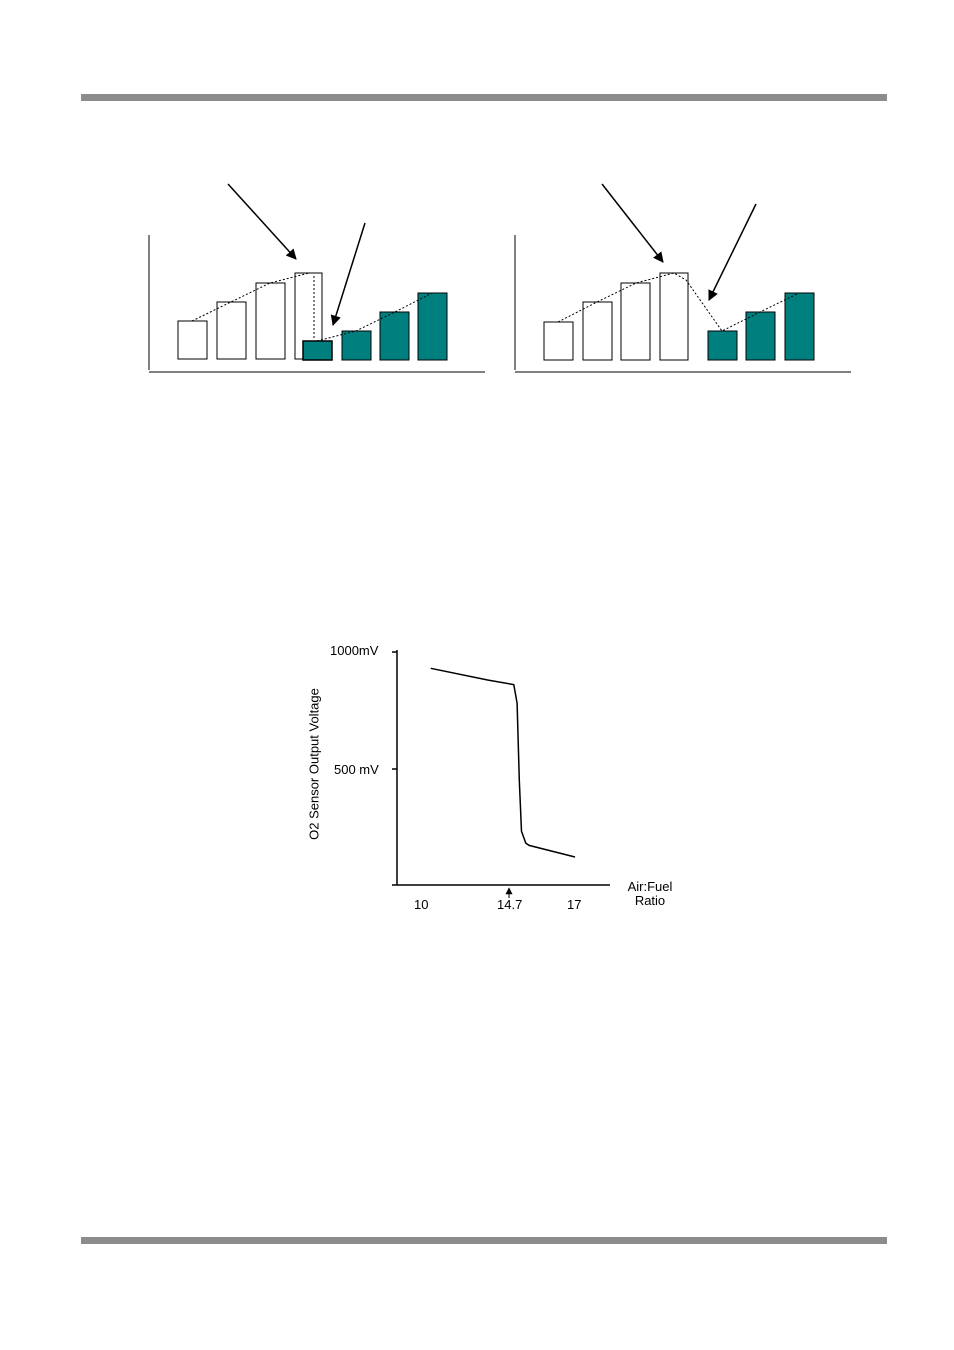 The width and height of the screenshot is (954, 1350). Describe the element at coordinates (484, 97) in the screenshot. I see `top-rule` at that location.